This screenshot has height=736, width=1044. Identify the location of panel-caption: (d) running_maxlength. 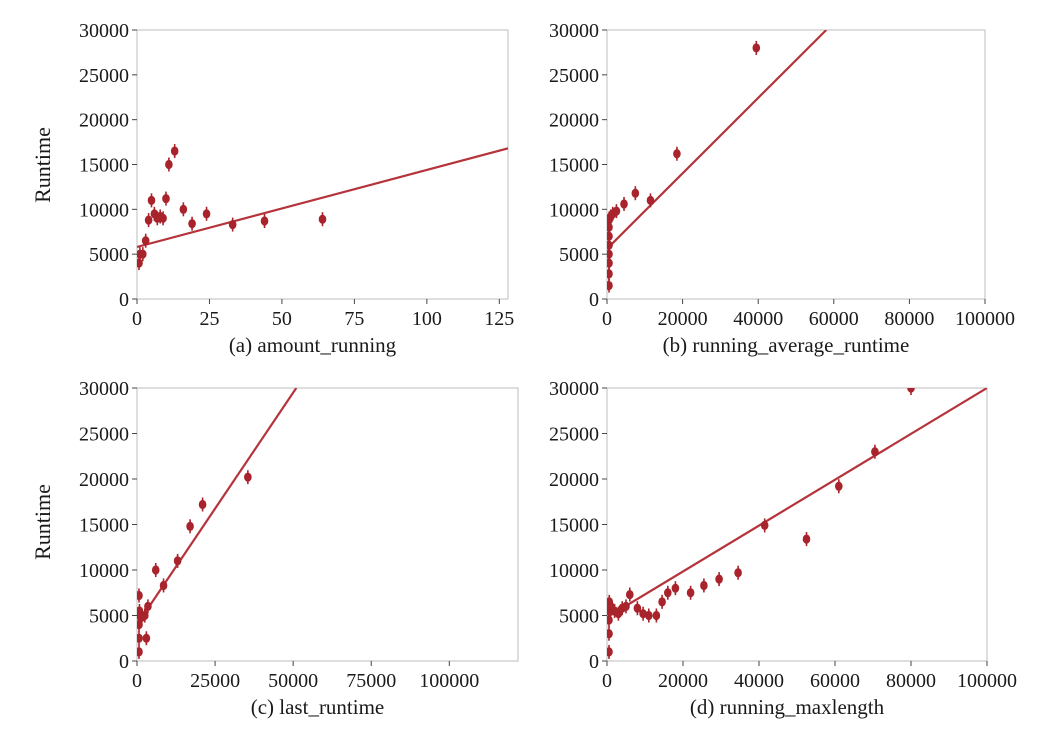
(787, 707).